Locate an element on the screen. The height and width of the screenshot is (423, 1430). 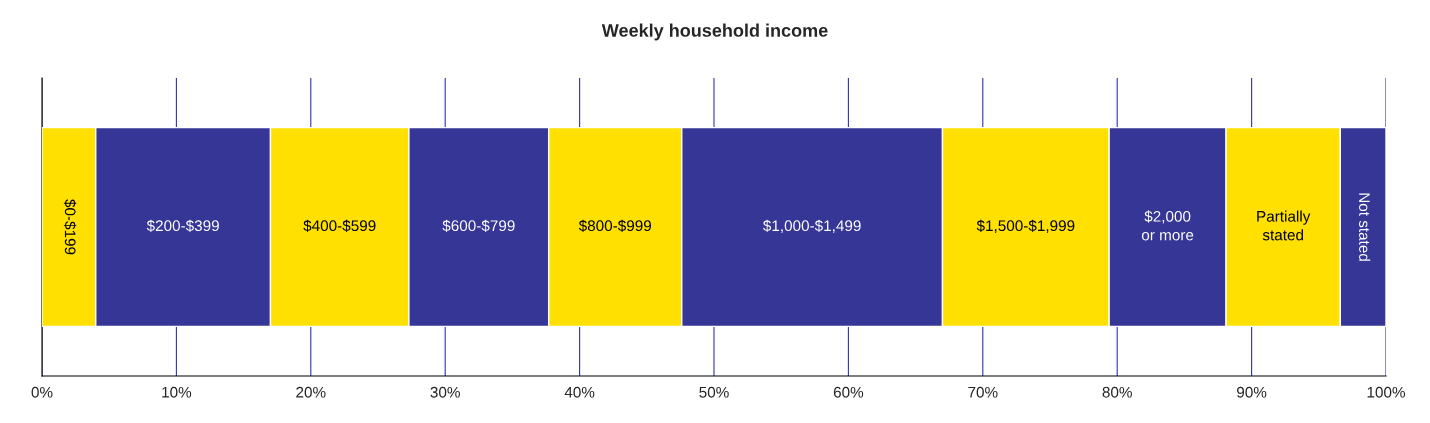
x-tick-label: 60% is located at coordinates (848, 392).